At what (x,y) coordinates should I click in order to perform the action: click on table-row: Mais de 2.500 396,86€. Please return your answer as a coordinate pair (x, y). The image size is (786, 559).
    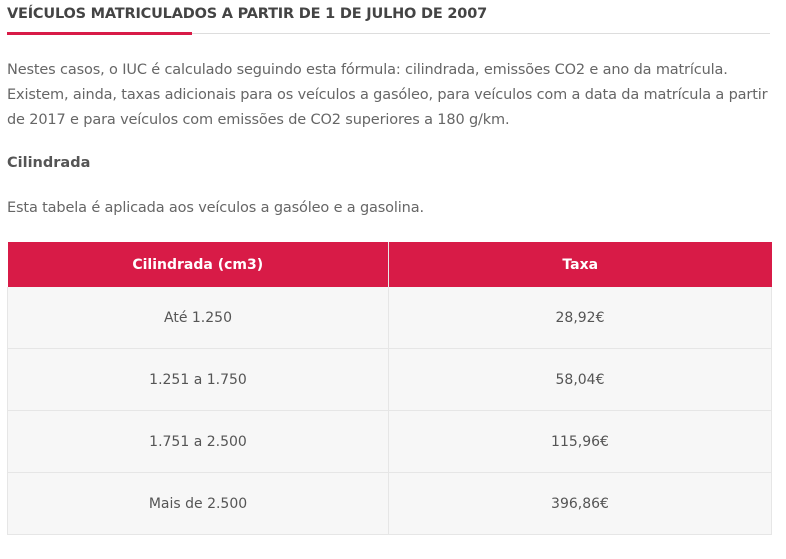
    Looking at the image, I should click on (389, 503).